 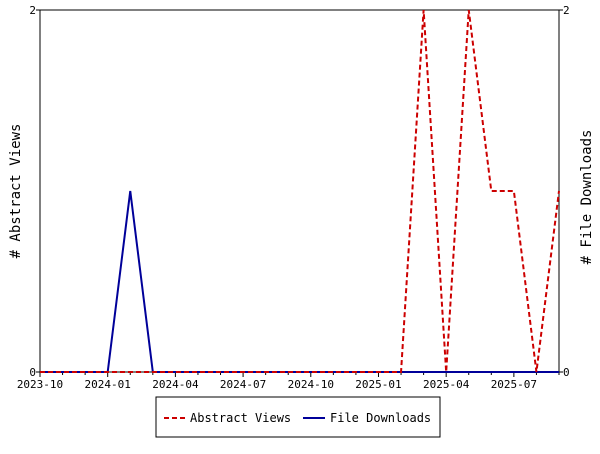 I want to click on legend-box, so click(x=298, y=417).